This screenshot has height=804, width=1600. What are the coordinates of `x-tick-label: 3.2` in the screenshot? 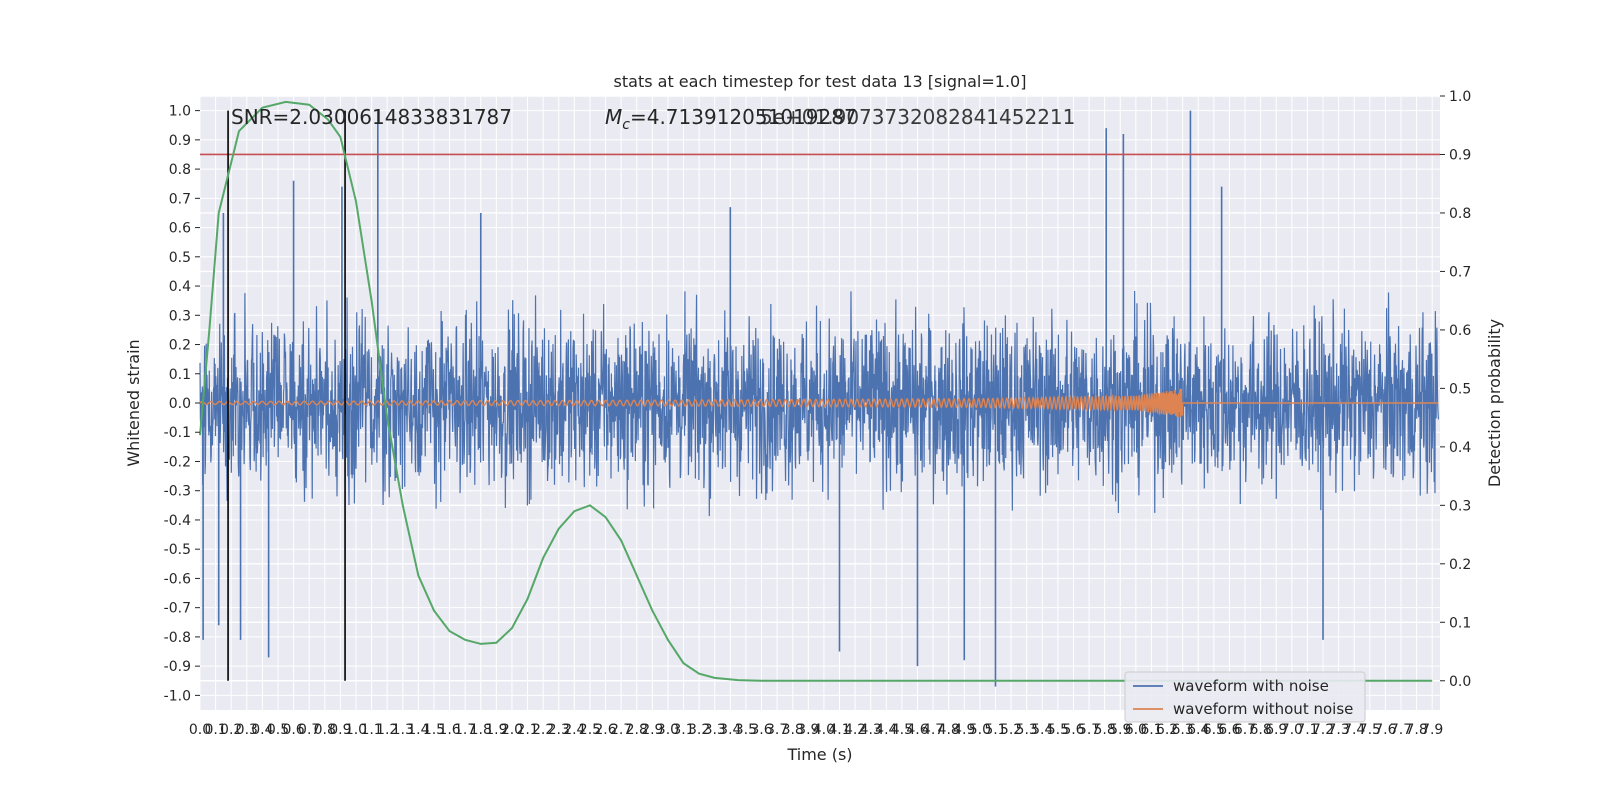 It's located at (699, 730).